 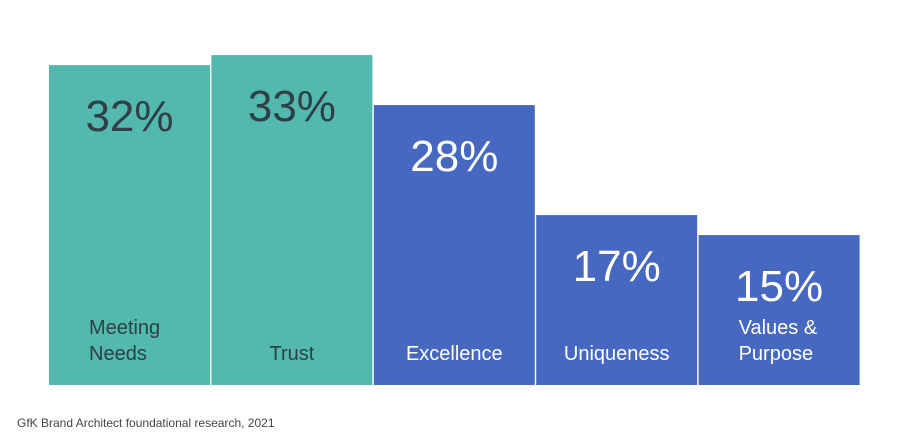 I want to click on value-label: 28%, so click(x=454, y=156).